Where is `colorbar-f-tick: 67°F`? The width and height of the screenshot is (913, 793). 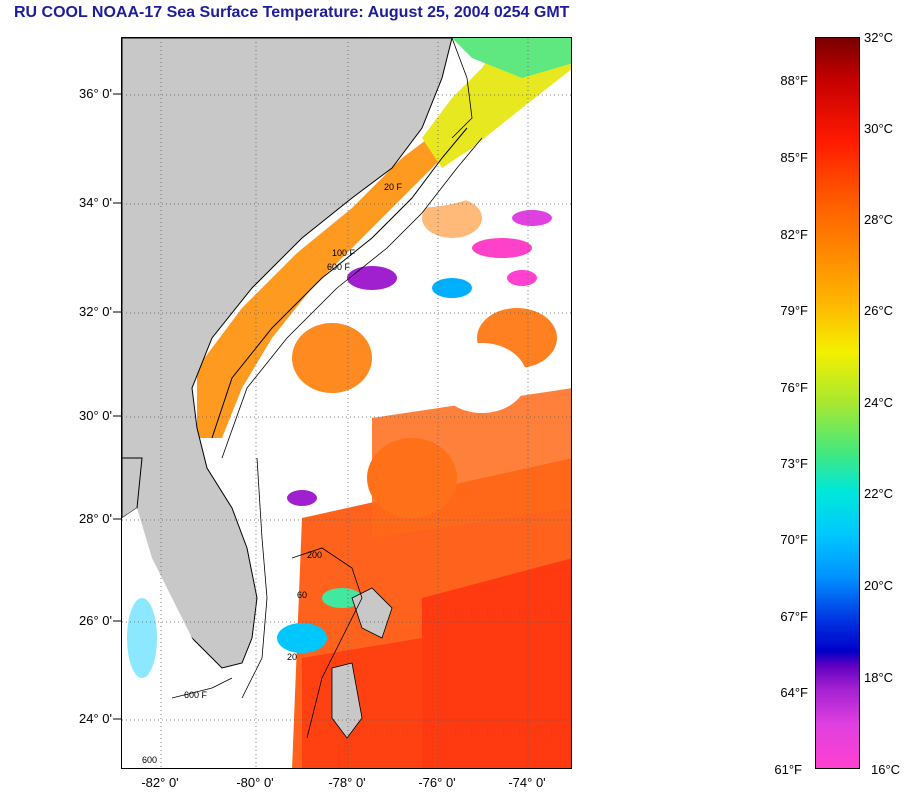 colorbar-f-tick: 67°F is located at coordinates (794, 616).